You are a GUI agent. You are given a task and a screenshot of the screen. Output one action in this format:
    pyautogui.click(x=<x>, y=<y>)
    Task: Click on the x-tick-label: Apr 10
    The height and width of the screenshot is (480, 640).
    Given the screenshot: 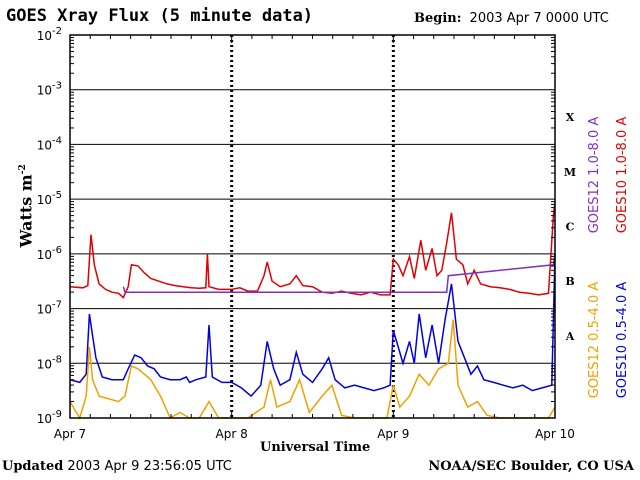 What is the action you would take?
    pyautogui.click(x=555, y=434)
    